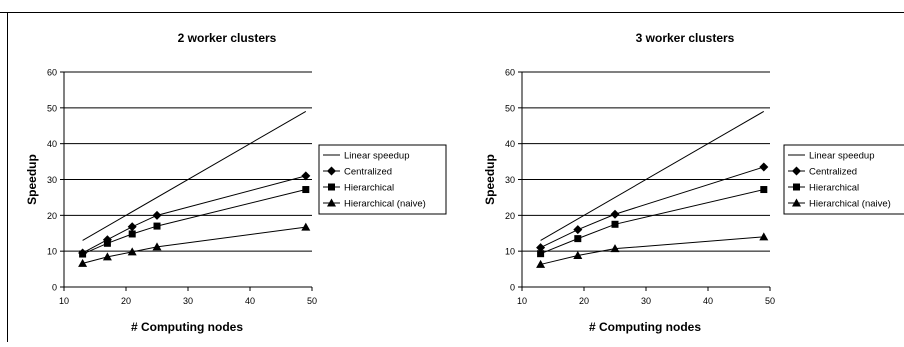  What do you see at coordinates (452, 12) in the screenshot?
I see `figure-top-border` at bounding box center [452, 12].